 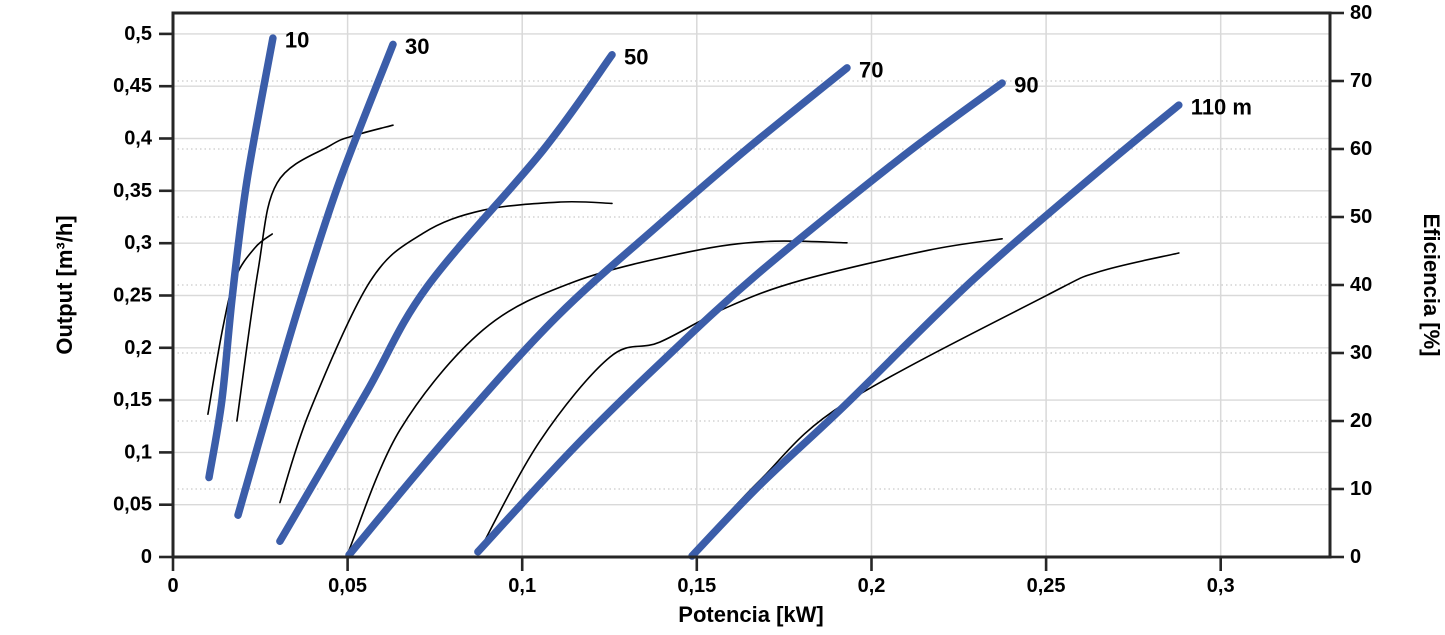 I want to click on y-left-tick-label: 0,4, so click(x=138, y=139).